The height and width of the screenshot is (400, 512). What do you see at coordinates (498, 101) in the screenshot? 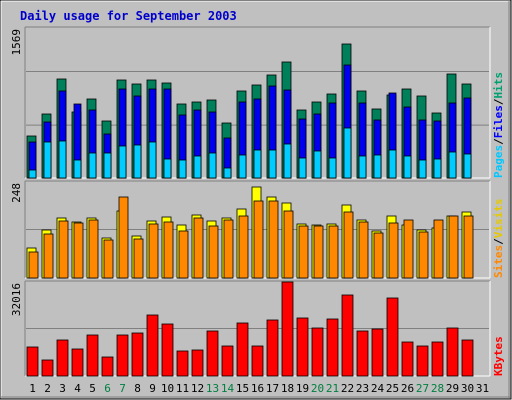
I see `legend-hits-3: /` at bounding box center [498, 101].